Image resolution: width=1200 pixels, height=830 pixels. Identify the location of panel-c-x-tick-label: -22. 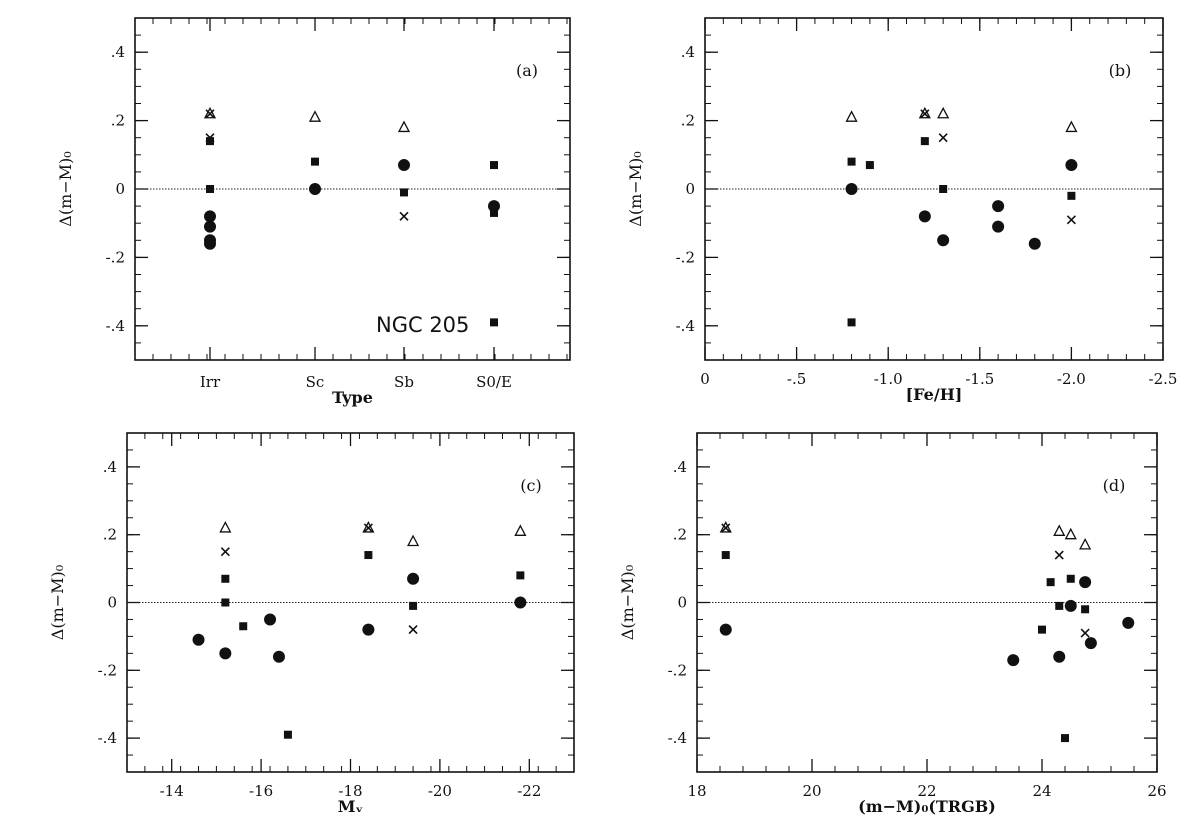
(529, 791).